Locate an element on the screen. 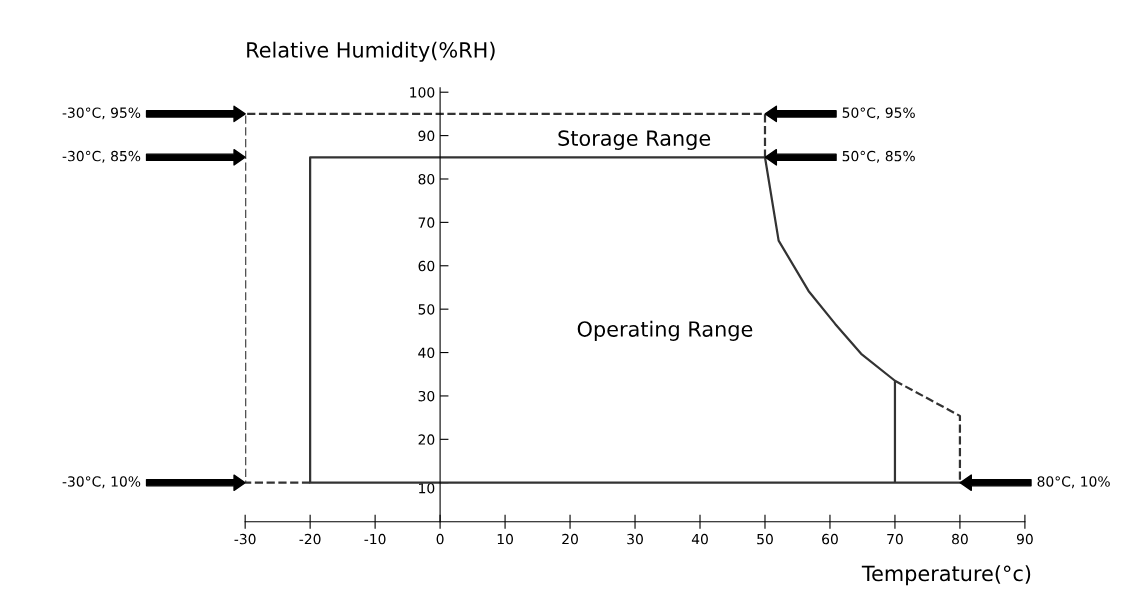 The width and height of the screenshot is (1135, 606). y-tick-label: 100 is located at coordinates (422, 92).